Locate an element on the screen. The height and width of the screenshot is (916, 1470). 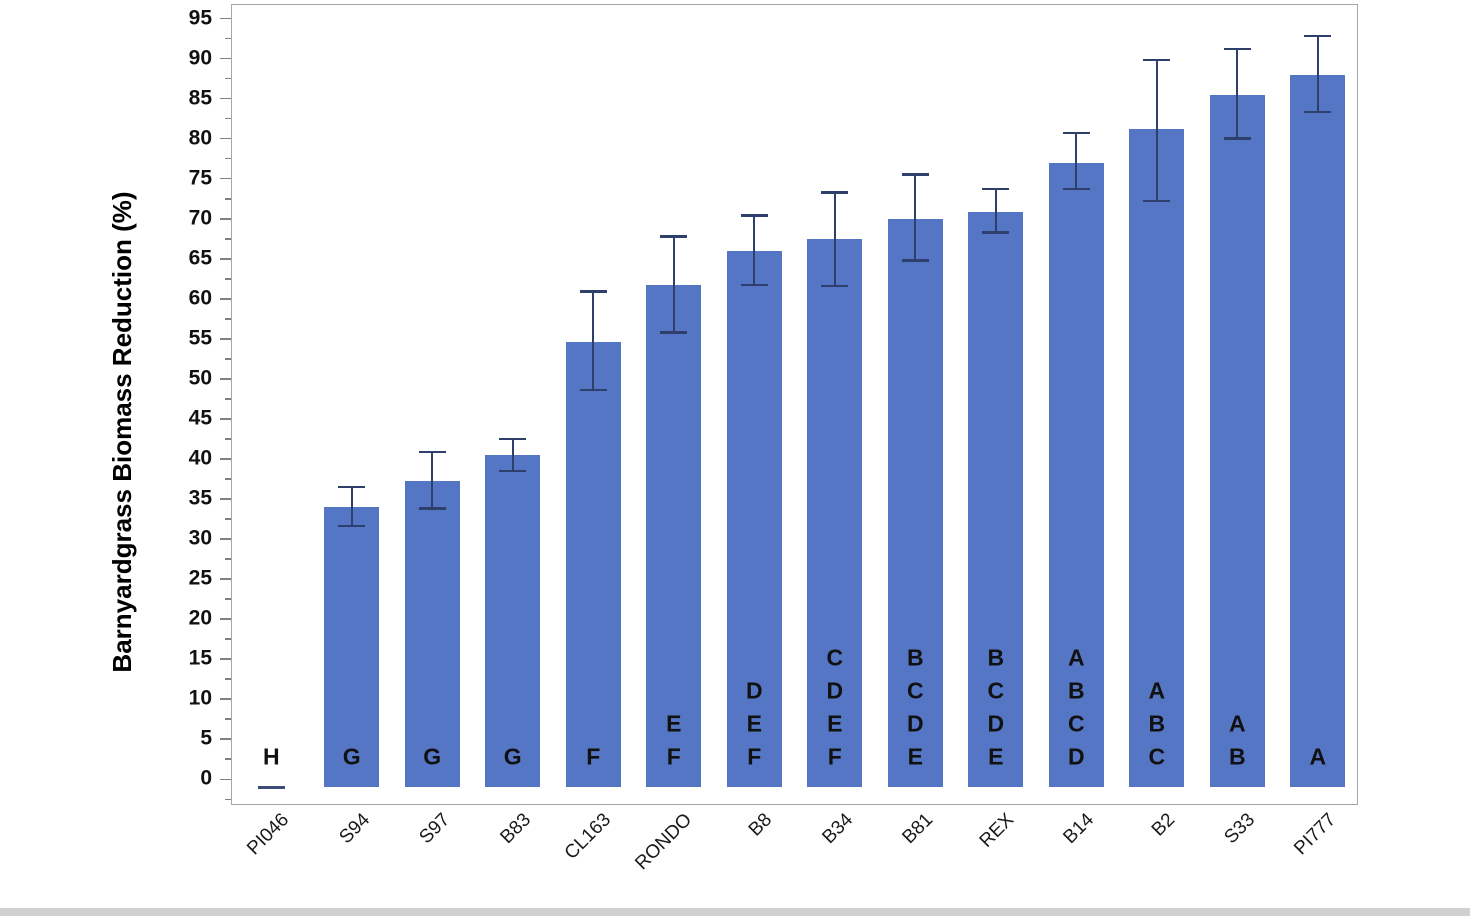
letter-REX-C: C is located at coordinates (996, 690).